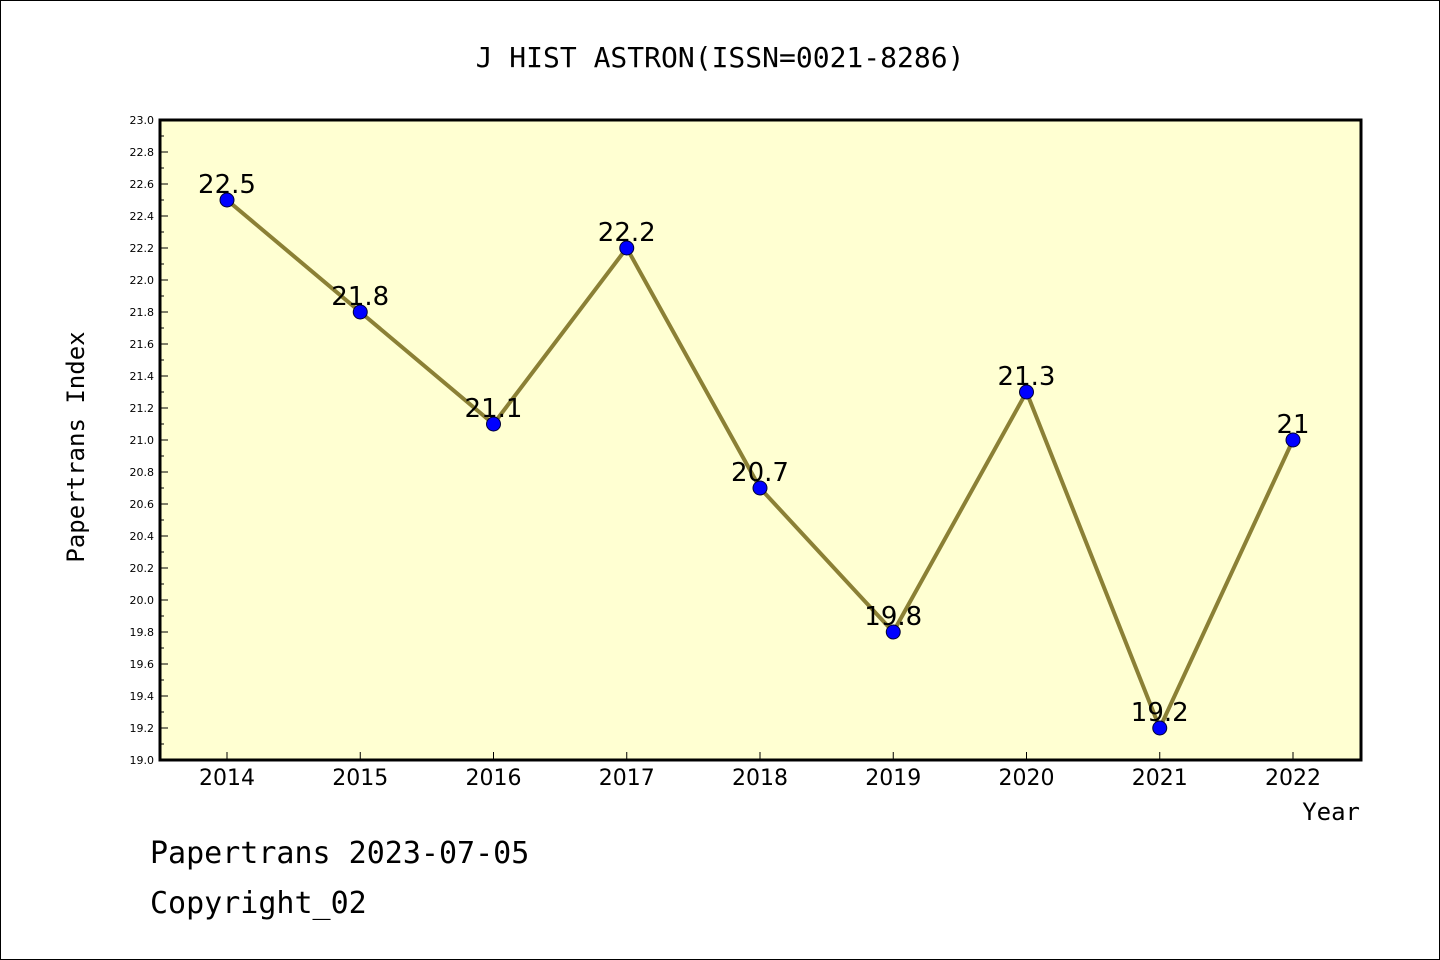 This screenshot has width=1440, height=960. Describe the element at coordinates (142, 280) in the screenshot. I see `y-tick-label: 22.0` at that location.